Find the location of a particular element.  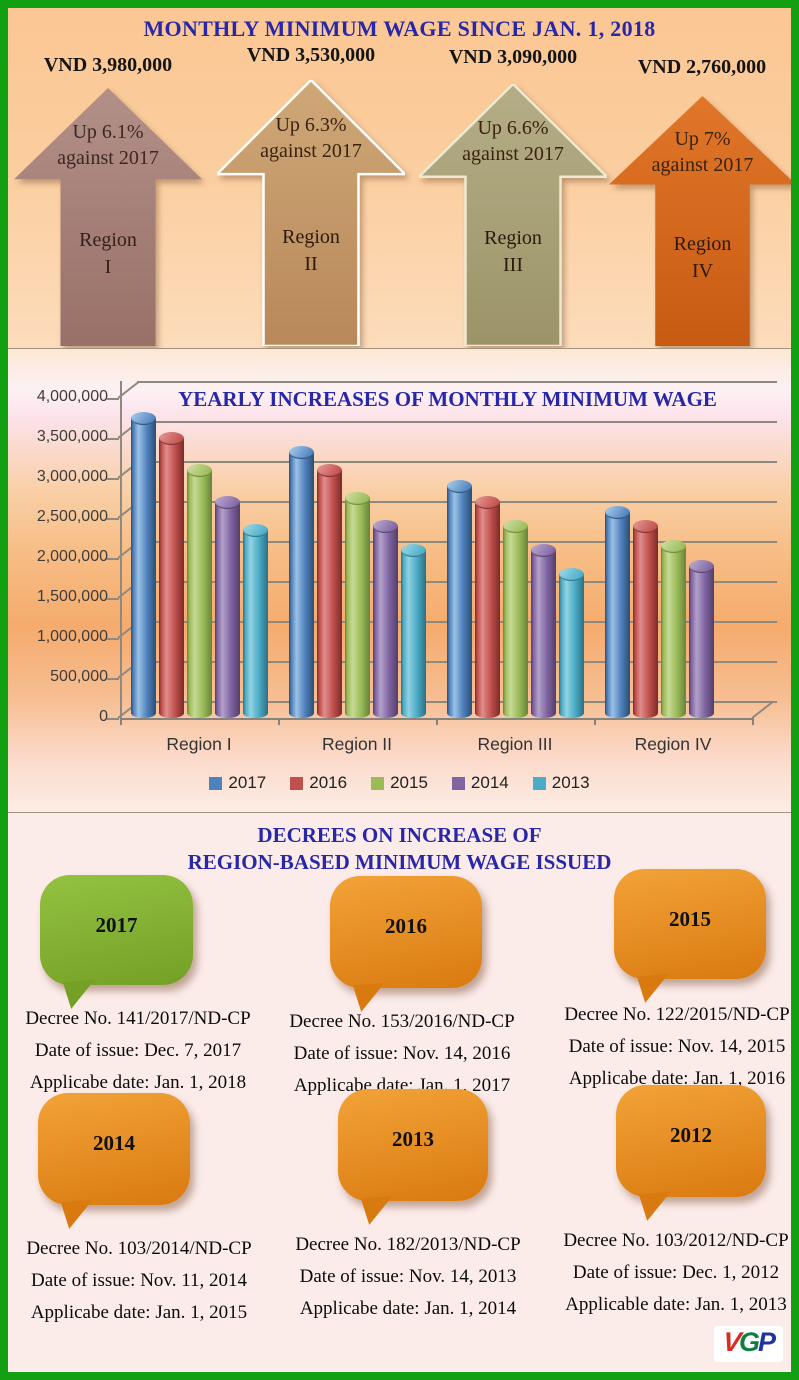

decree-bubble-2017: 2017 is located at coordinates (116, 930).